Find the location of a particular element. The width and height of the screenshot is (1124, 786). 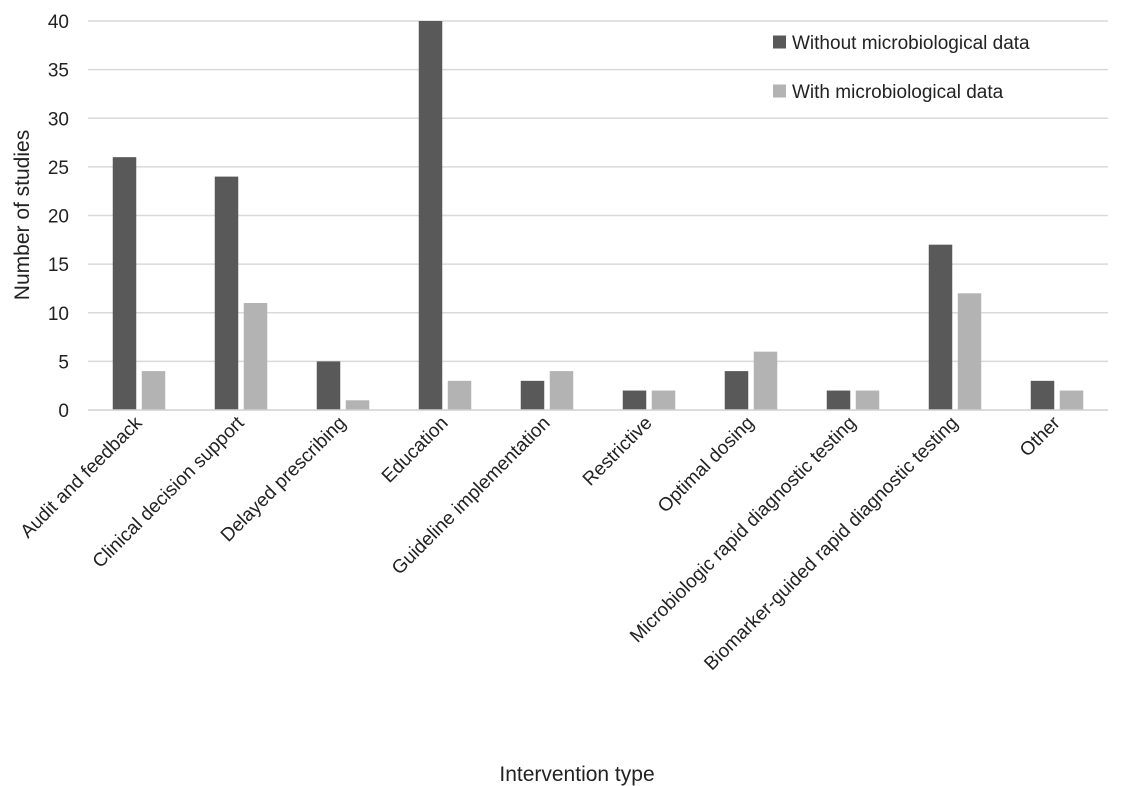

y-tick-label: 20 is located at coordinates (58, 217).